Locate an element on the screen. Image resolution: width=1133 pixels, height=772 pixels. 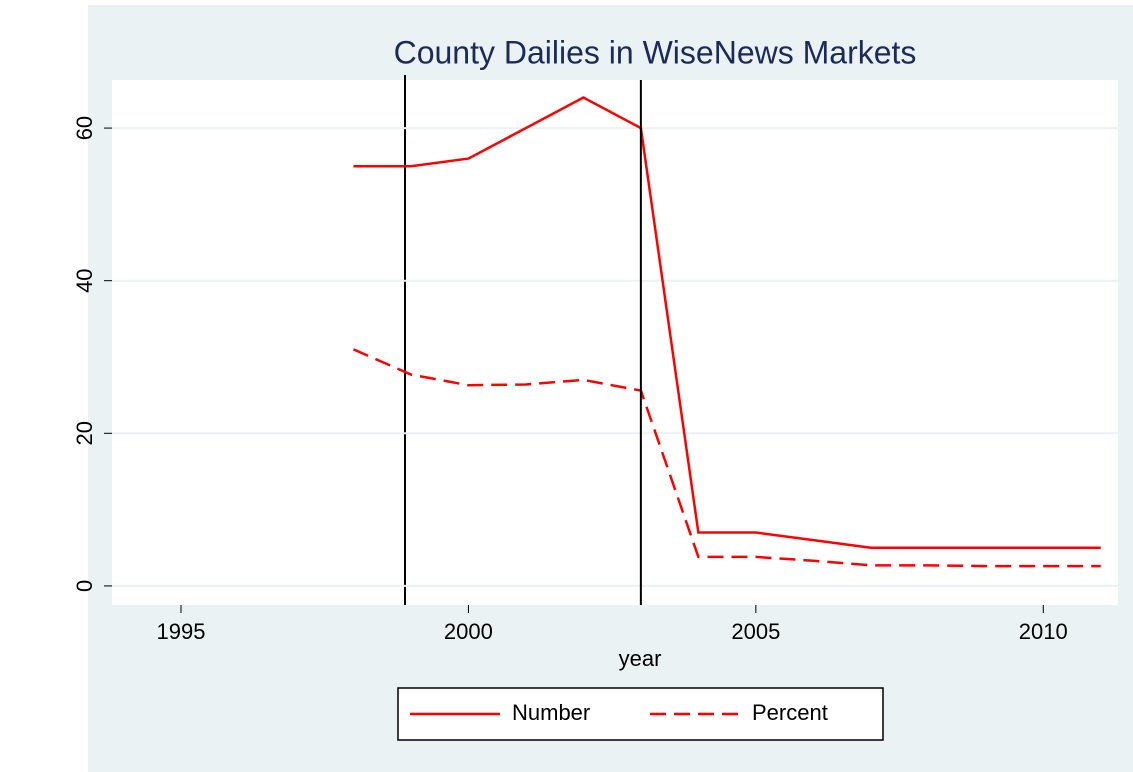
x-tick-label: 2000 is located at coordinates (468, 631).